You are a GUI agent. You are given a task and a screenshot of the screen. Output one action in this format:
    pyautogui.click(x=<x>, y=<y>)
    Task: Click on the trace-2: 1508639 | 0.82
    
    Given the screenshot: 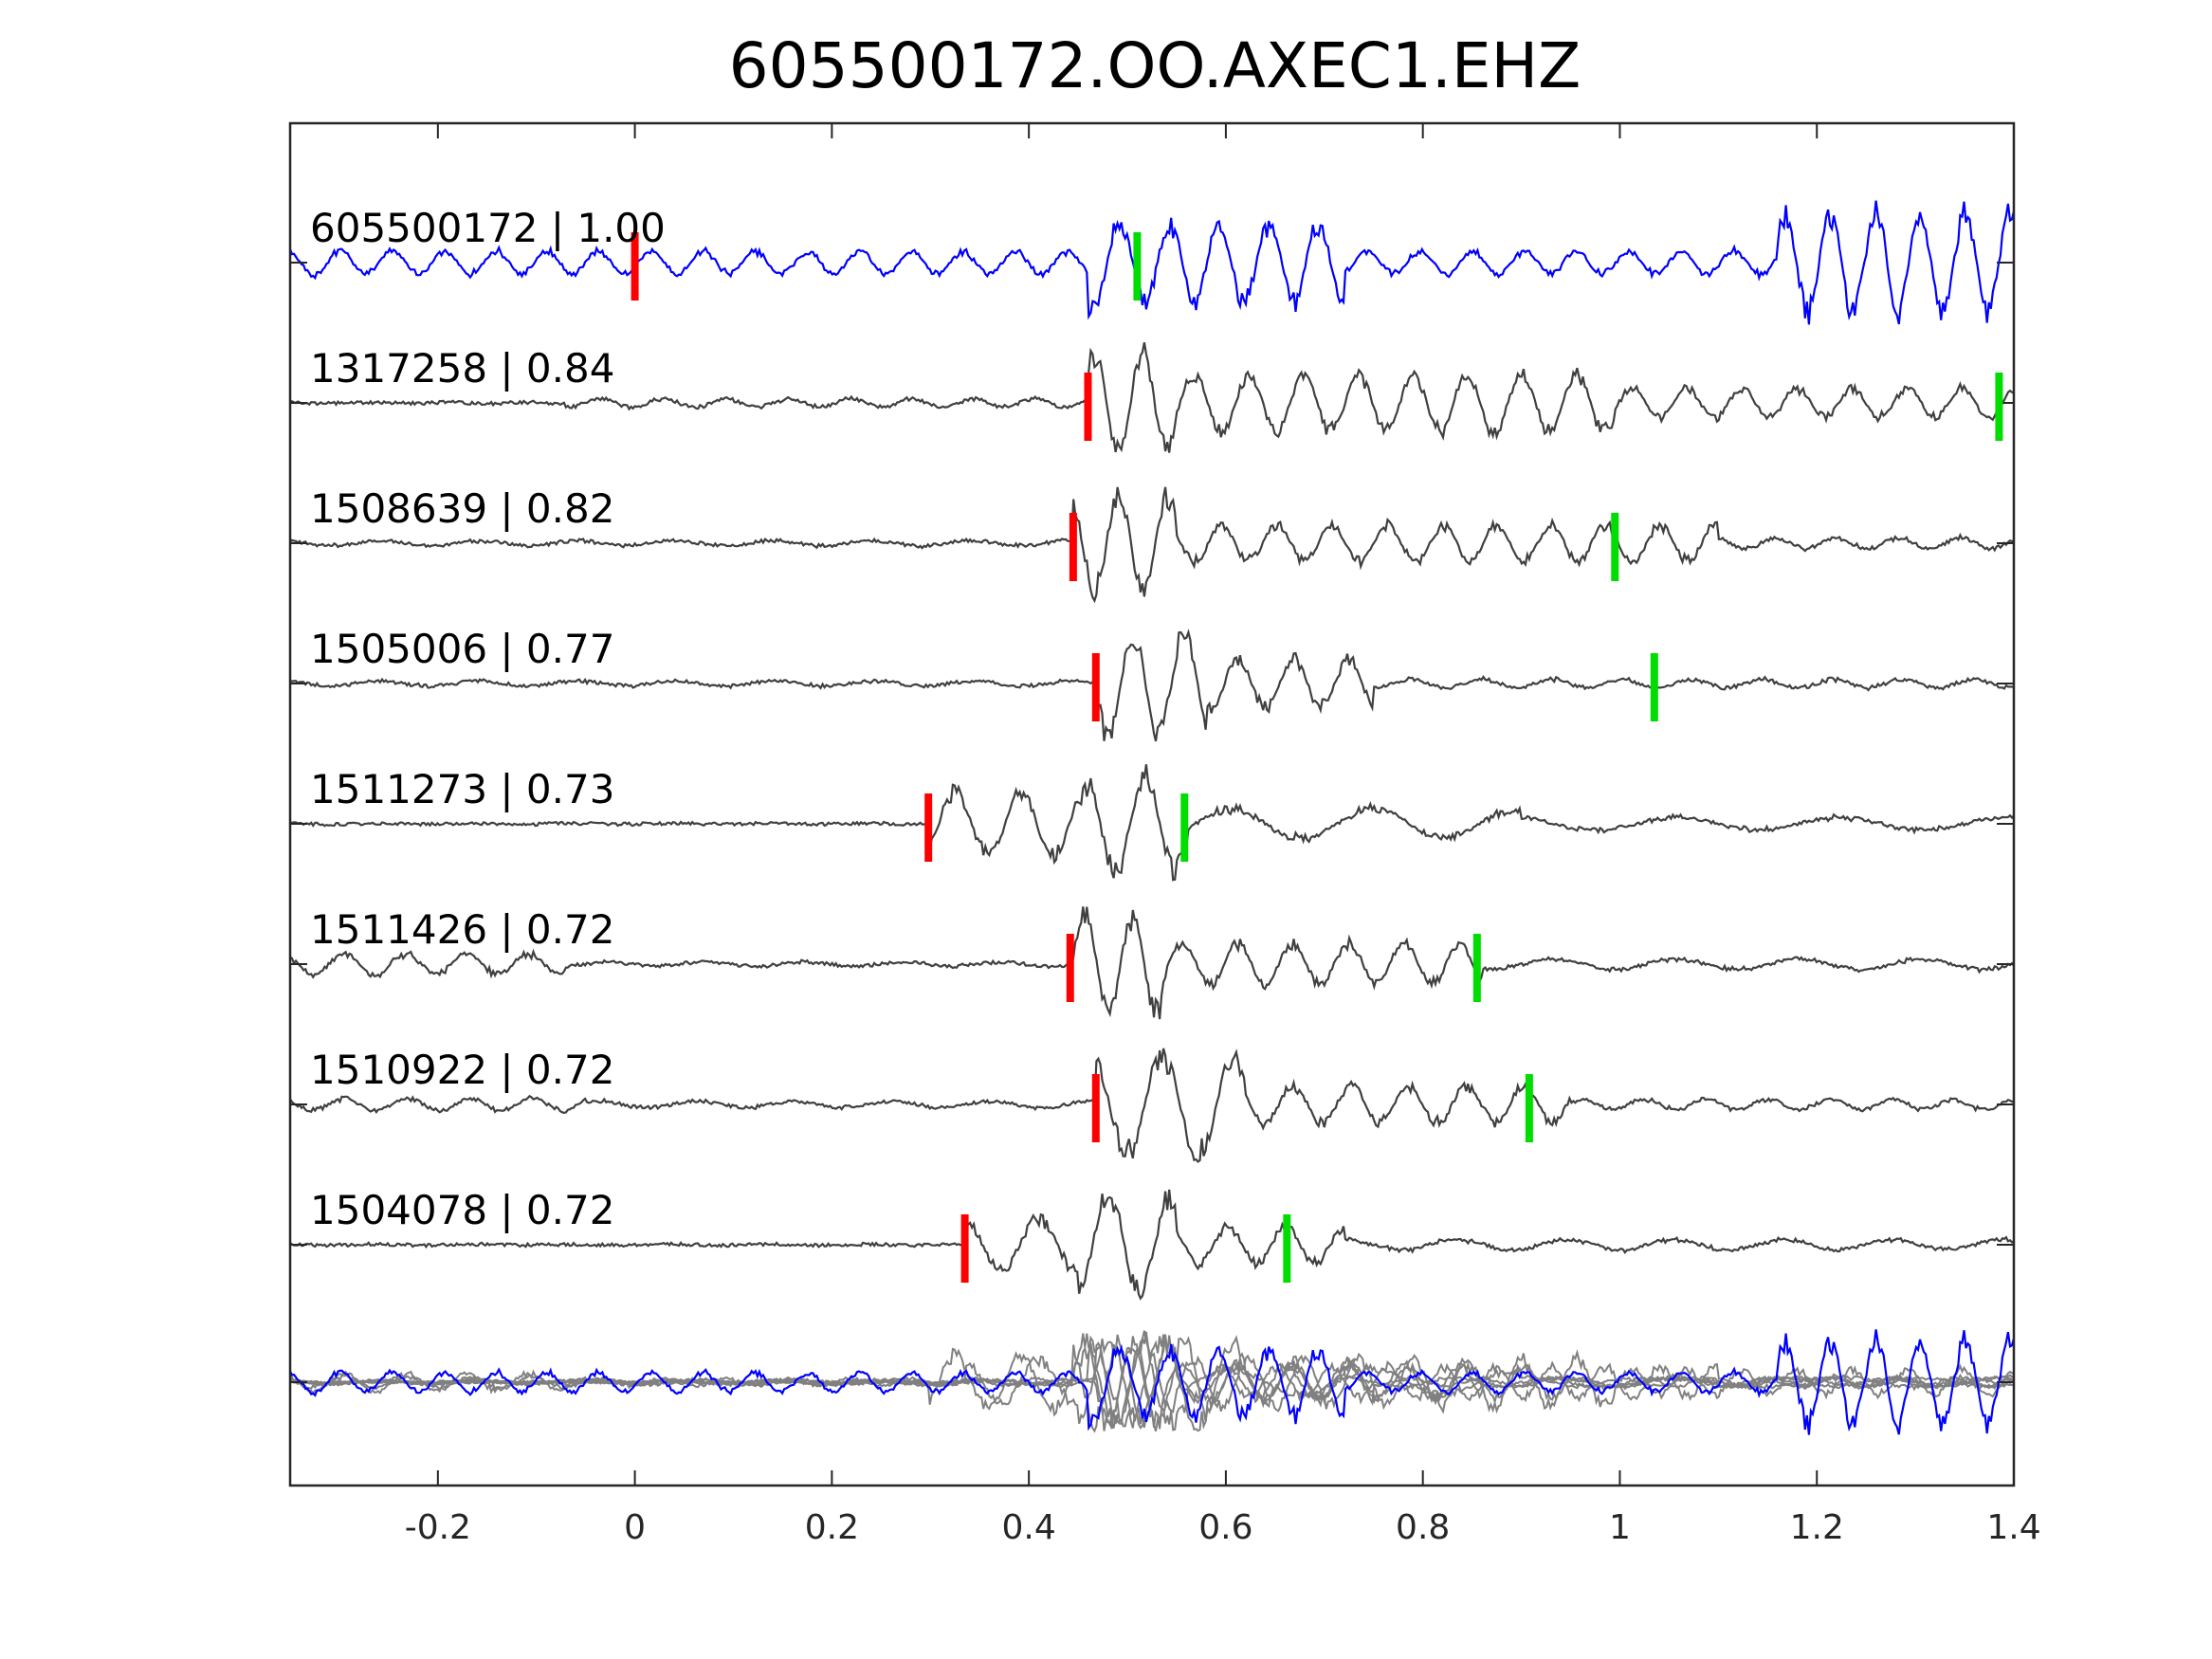 What is the action you would take?
    pyautogui.click(x=1152, y=544)
    